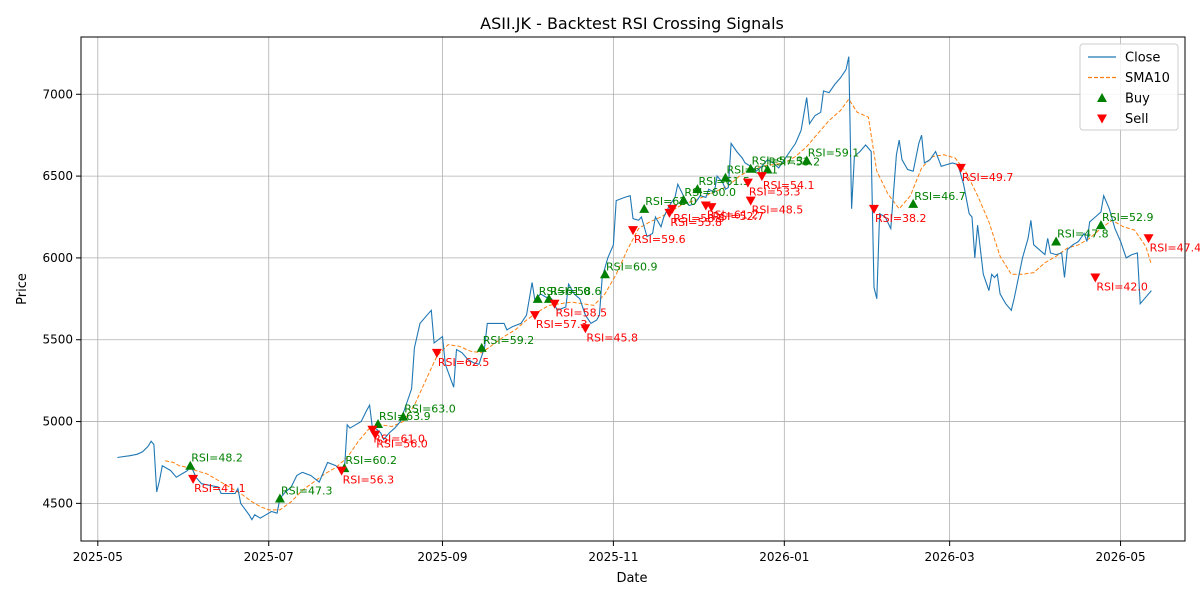  Describe the element at coordinates (1137, 99) in the screenshot. I see `legend-label: Buy` at that location.